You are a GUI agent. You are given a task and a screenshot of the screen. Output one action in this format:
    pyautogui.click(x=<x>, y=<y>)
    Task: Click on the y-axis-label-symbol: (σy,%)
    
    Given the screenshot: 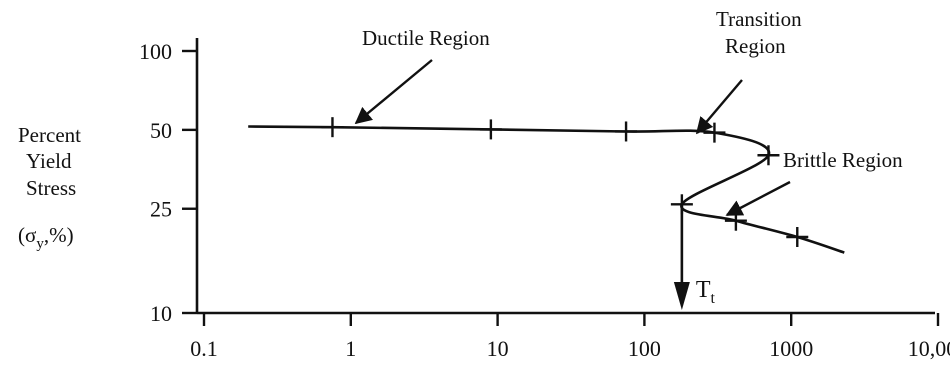 What is the action you would take?
    pyautogui.click(x=46, y=237)
    